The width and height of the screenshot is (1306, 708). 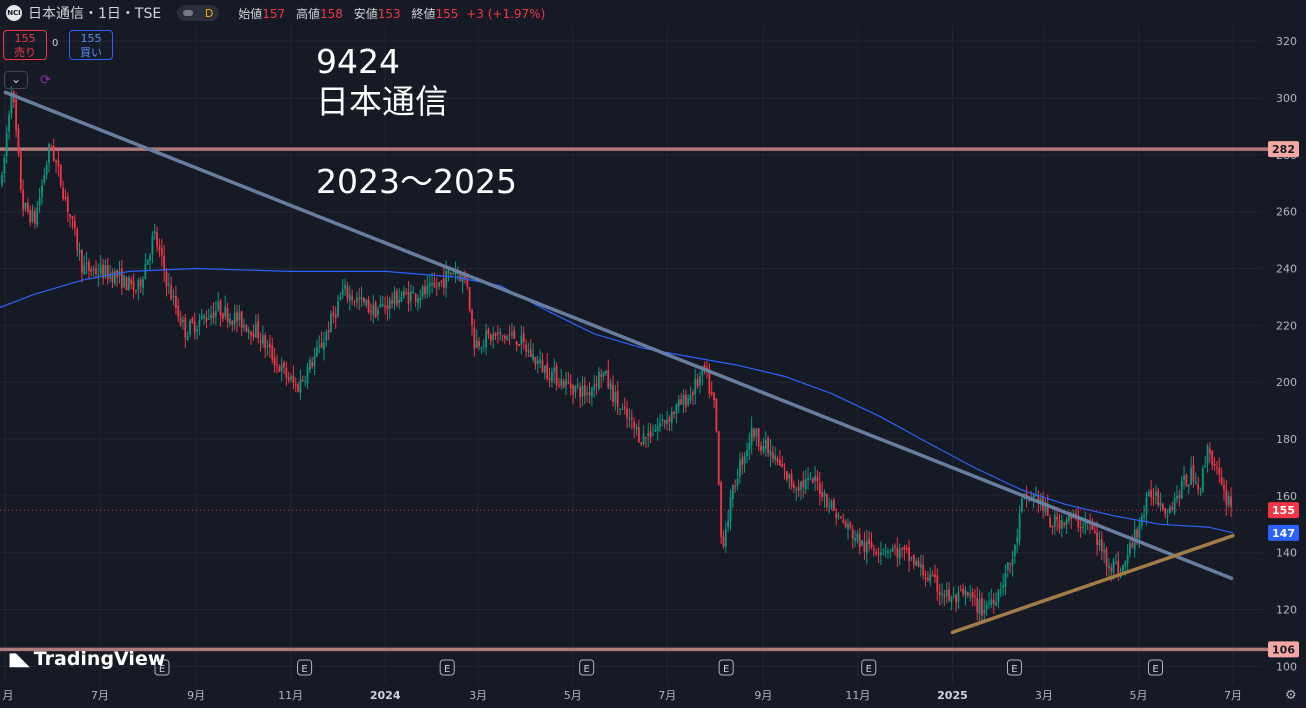 What do you see at coordinates (25, 38) in the screenshot?
I see `sell-price: 155` at bounding box center [25, 38].